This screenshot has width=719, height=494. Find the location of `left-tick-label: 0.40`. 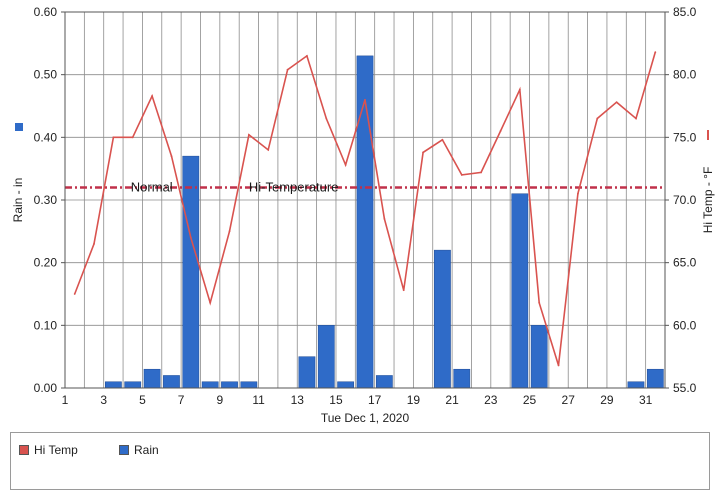

left-tick-label: 0.40 is located at coordinates (46, 137).